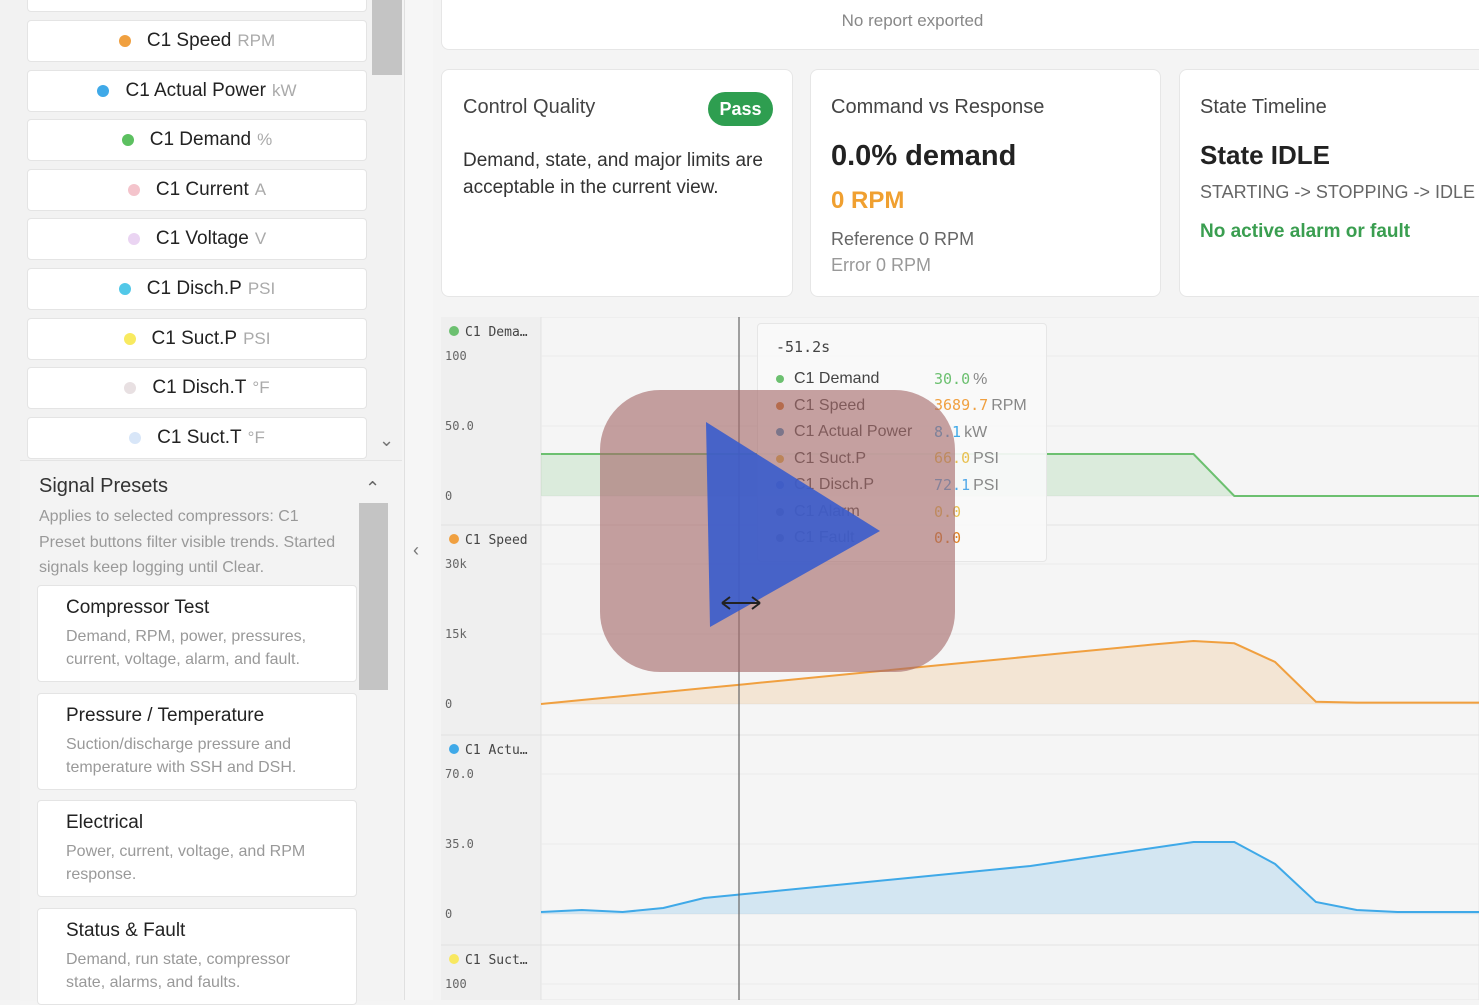 This screenshot has width=1479, height=1005. What do you see at coordinates (105, 822) in the screenshot?
I see `preset-title: Electrical` at bounding box center [105, 822].